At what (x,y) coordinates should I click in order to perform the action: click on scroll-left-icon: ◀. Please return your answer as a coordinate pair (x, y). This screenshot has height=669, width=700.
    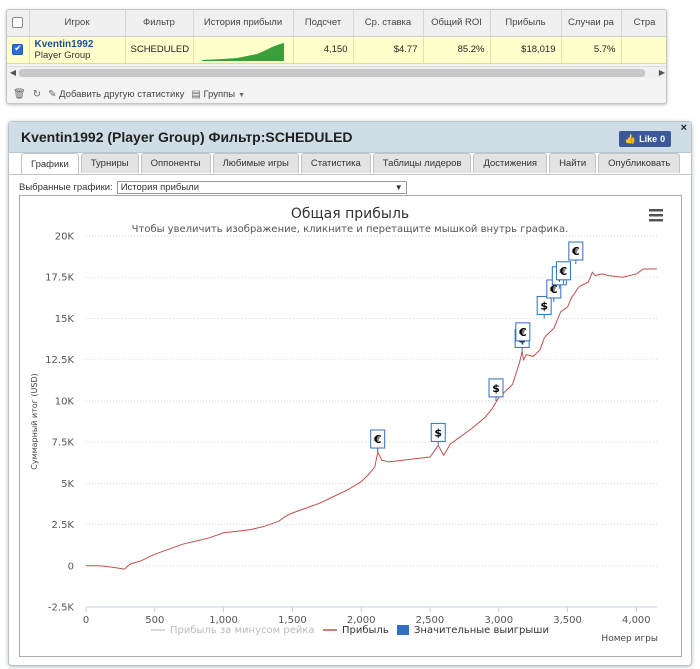
    Looking at the image, I should click on (13, 72).